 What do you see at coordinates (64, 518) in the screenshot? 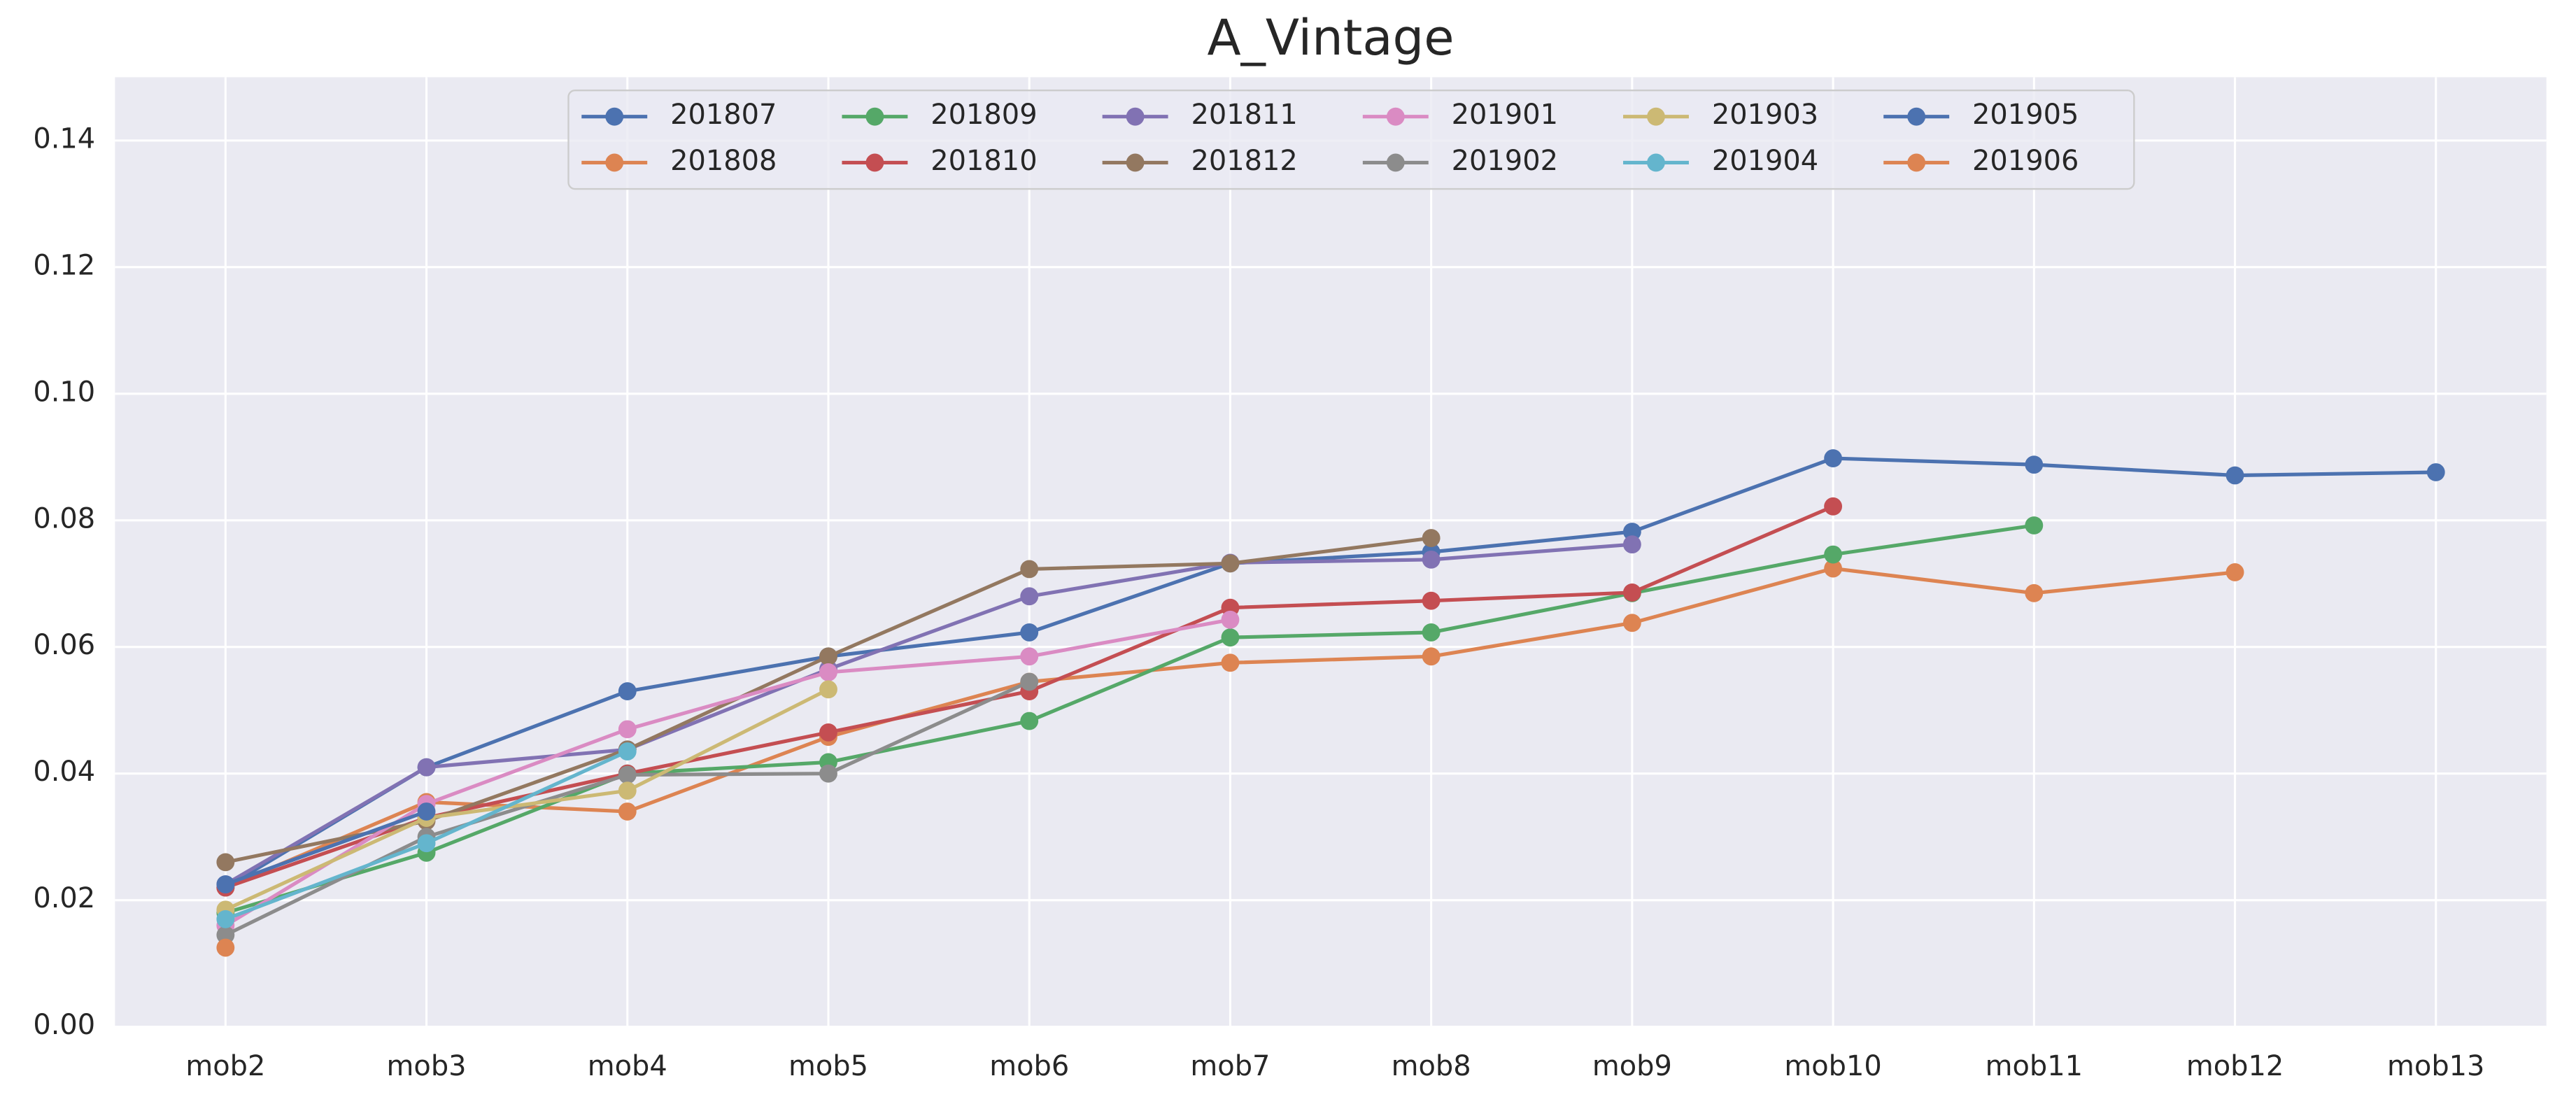
I see `y-tick-label: 0.08` at bounding box center [64, 518].